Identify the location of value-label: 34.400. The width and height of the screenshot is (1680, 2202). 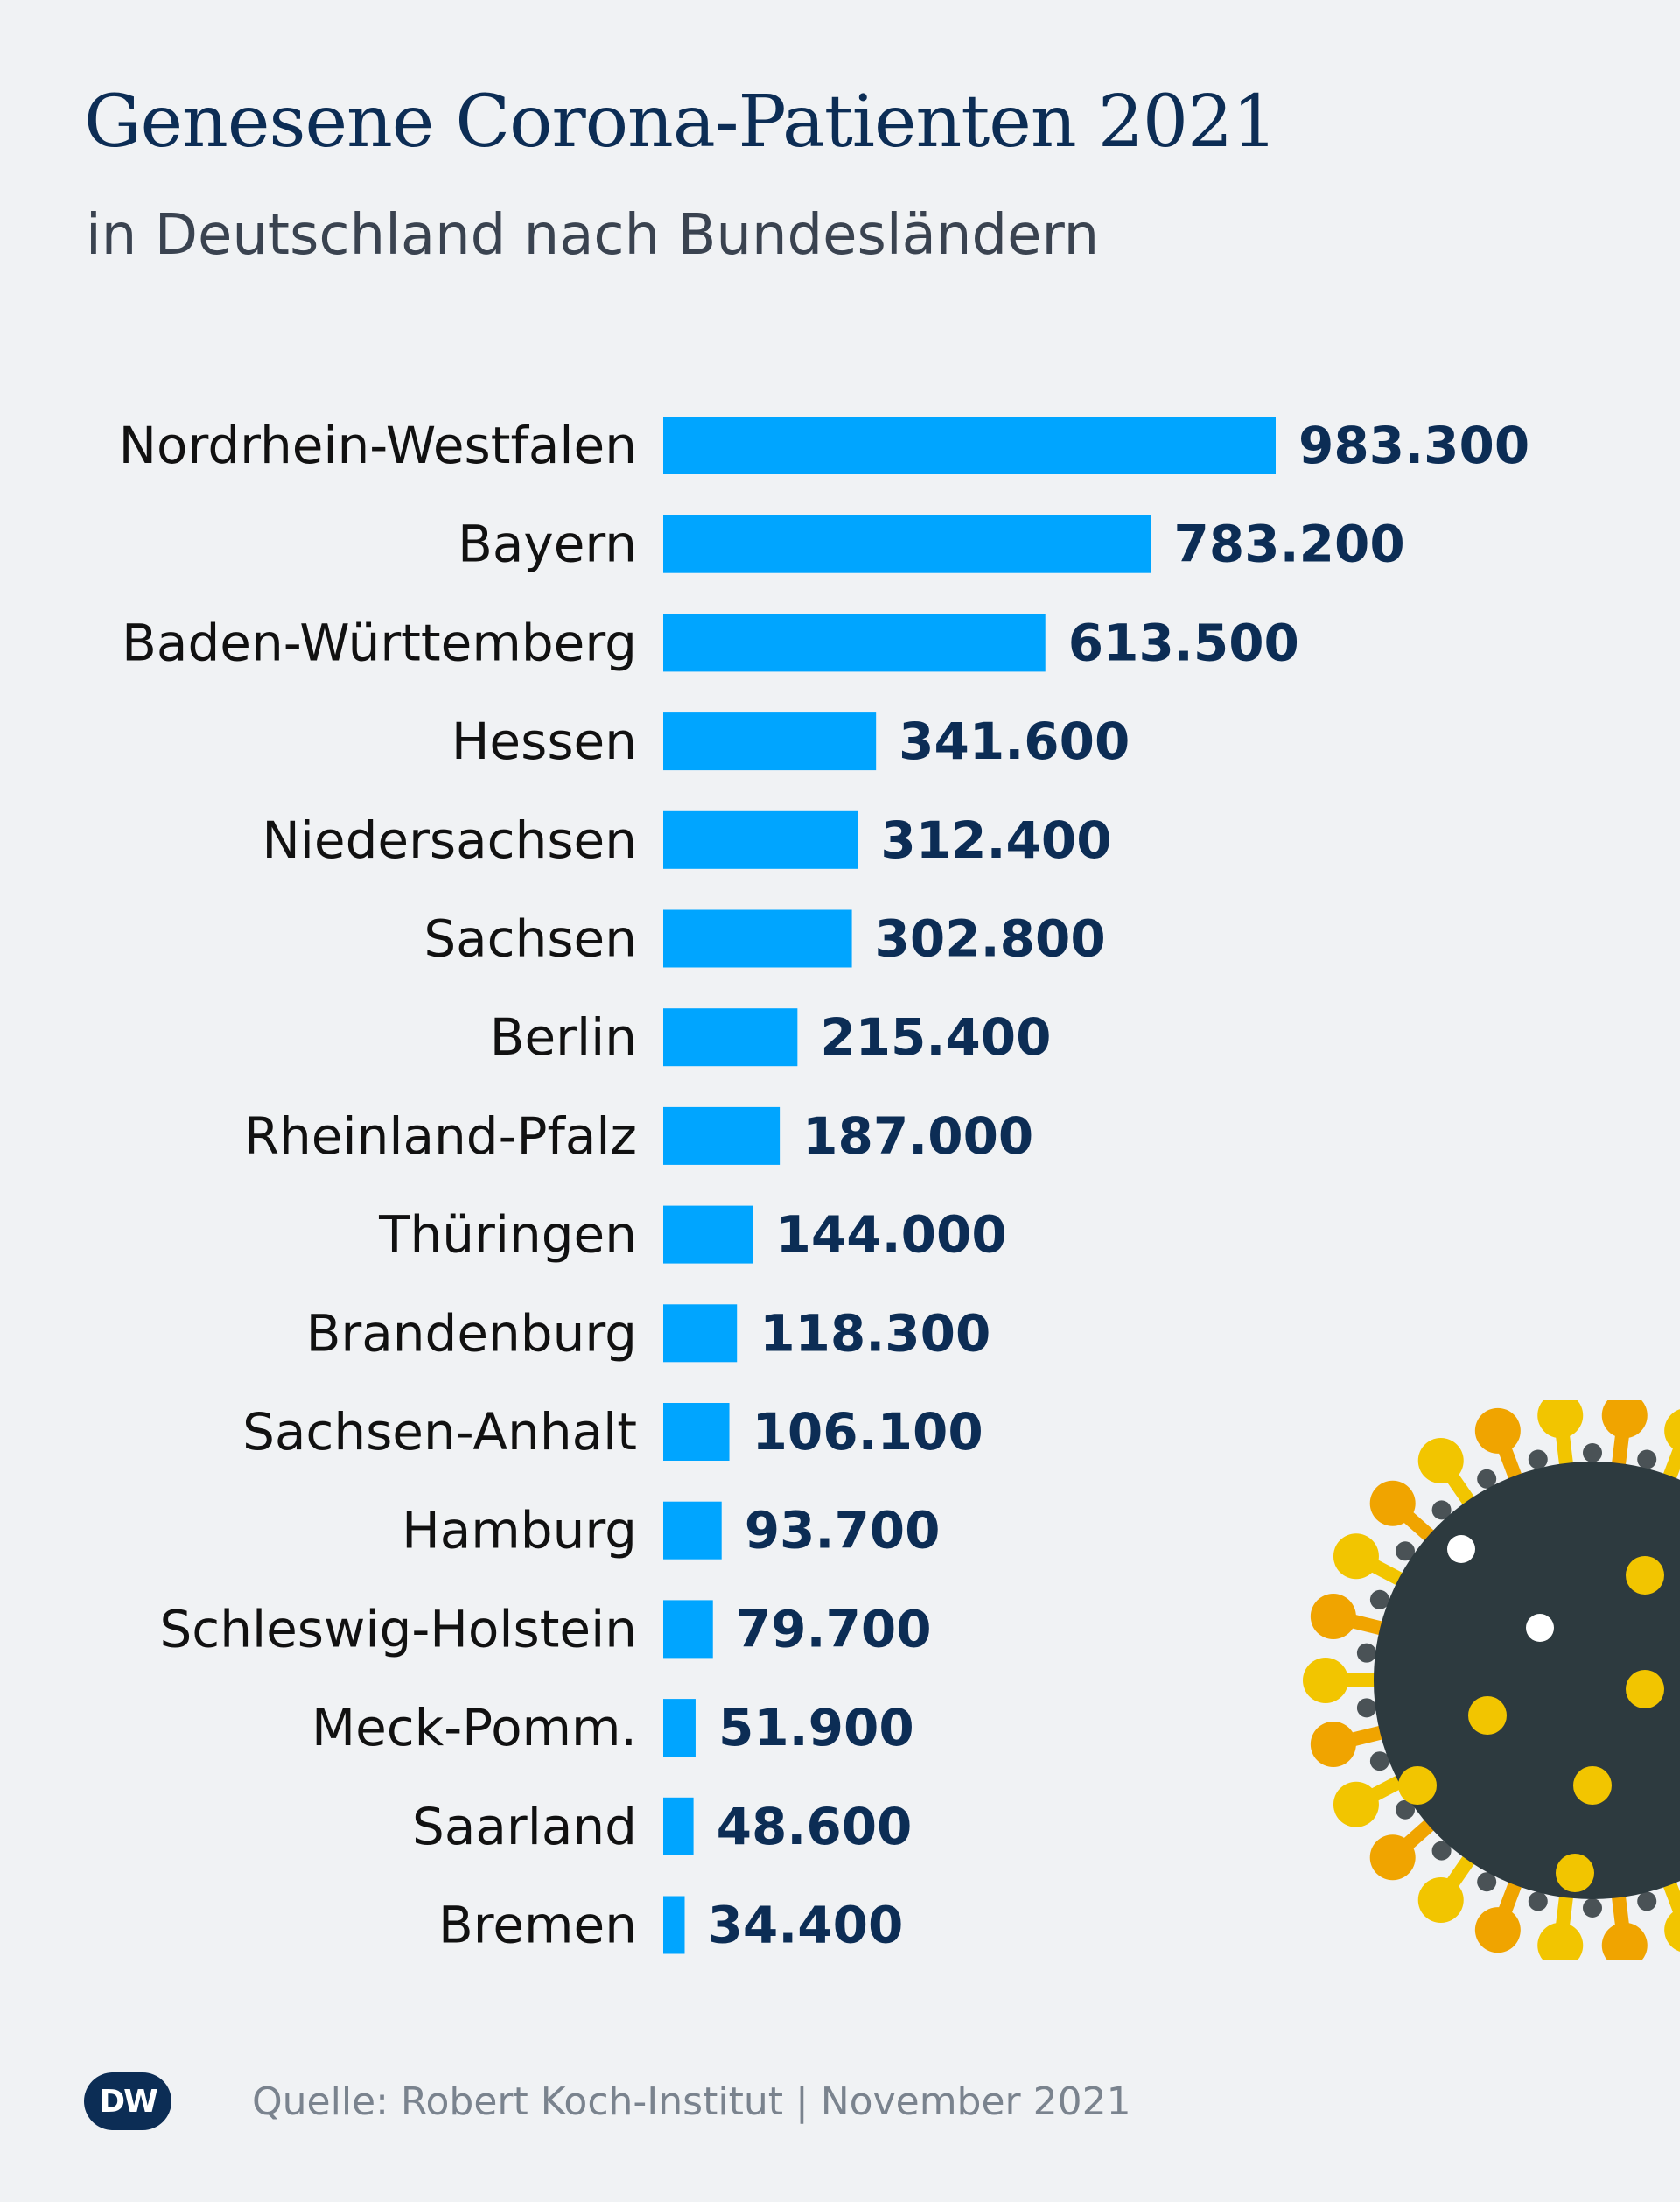
(805, 1925).